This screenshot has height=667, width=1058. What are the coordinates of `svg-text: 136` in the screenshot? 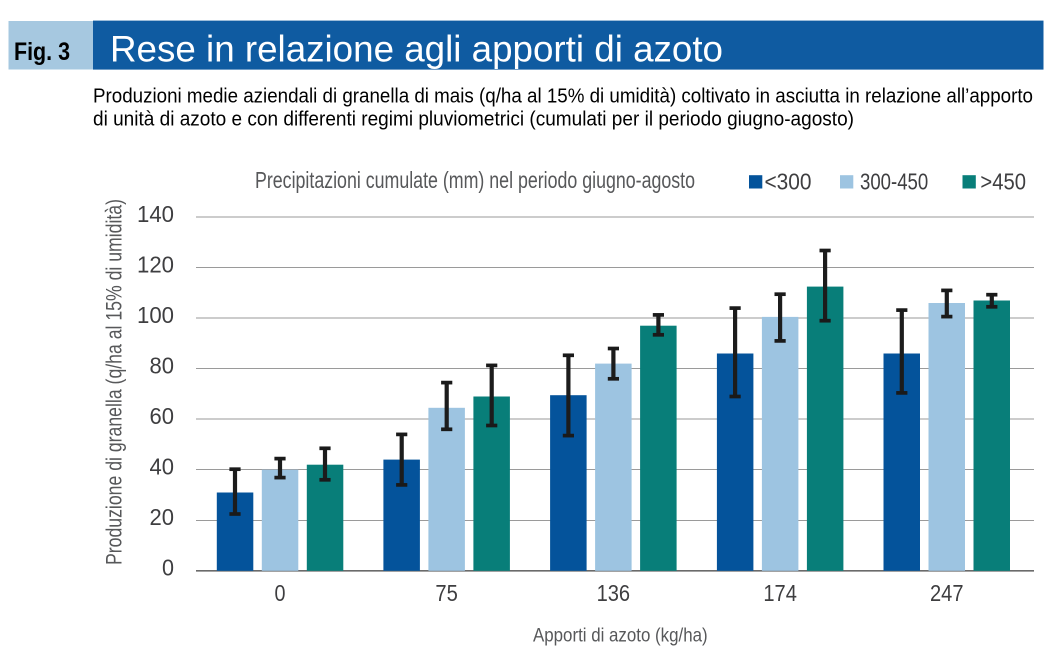 It's located at (614, 593).